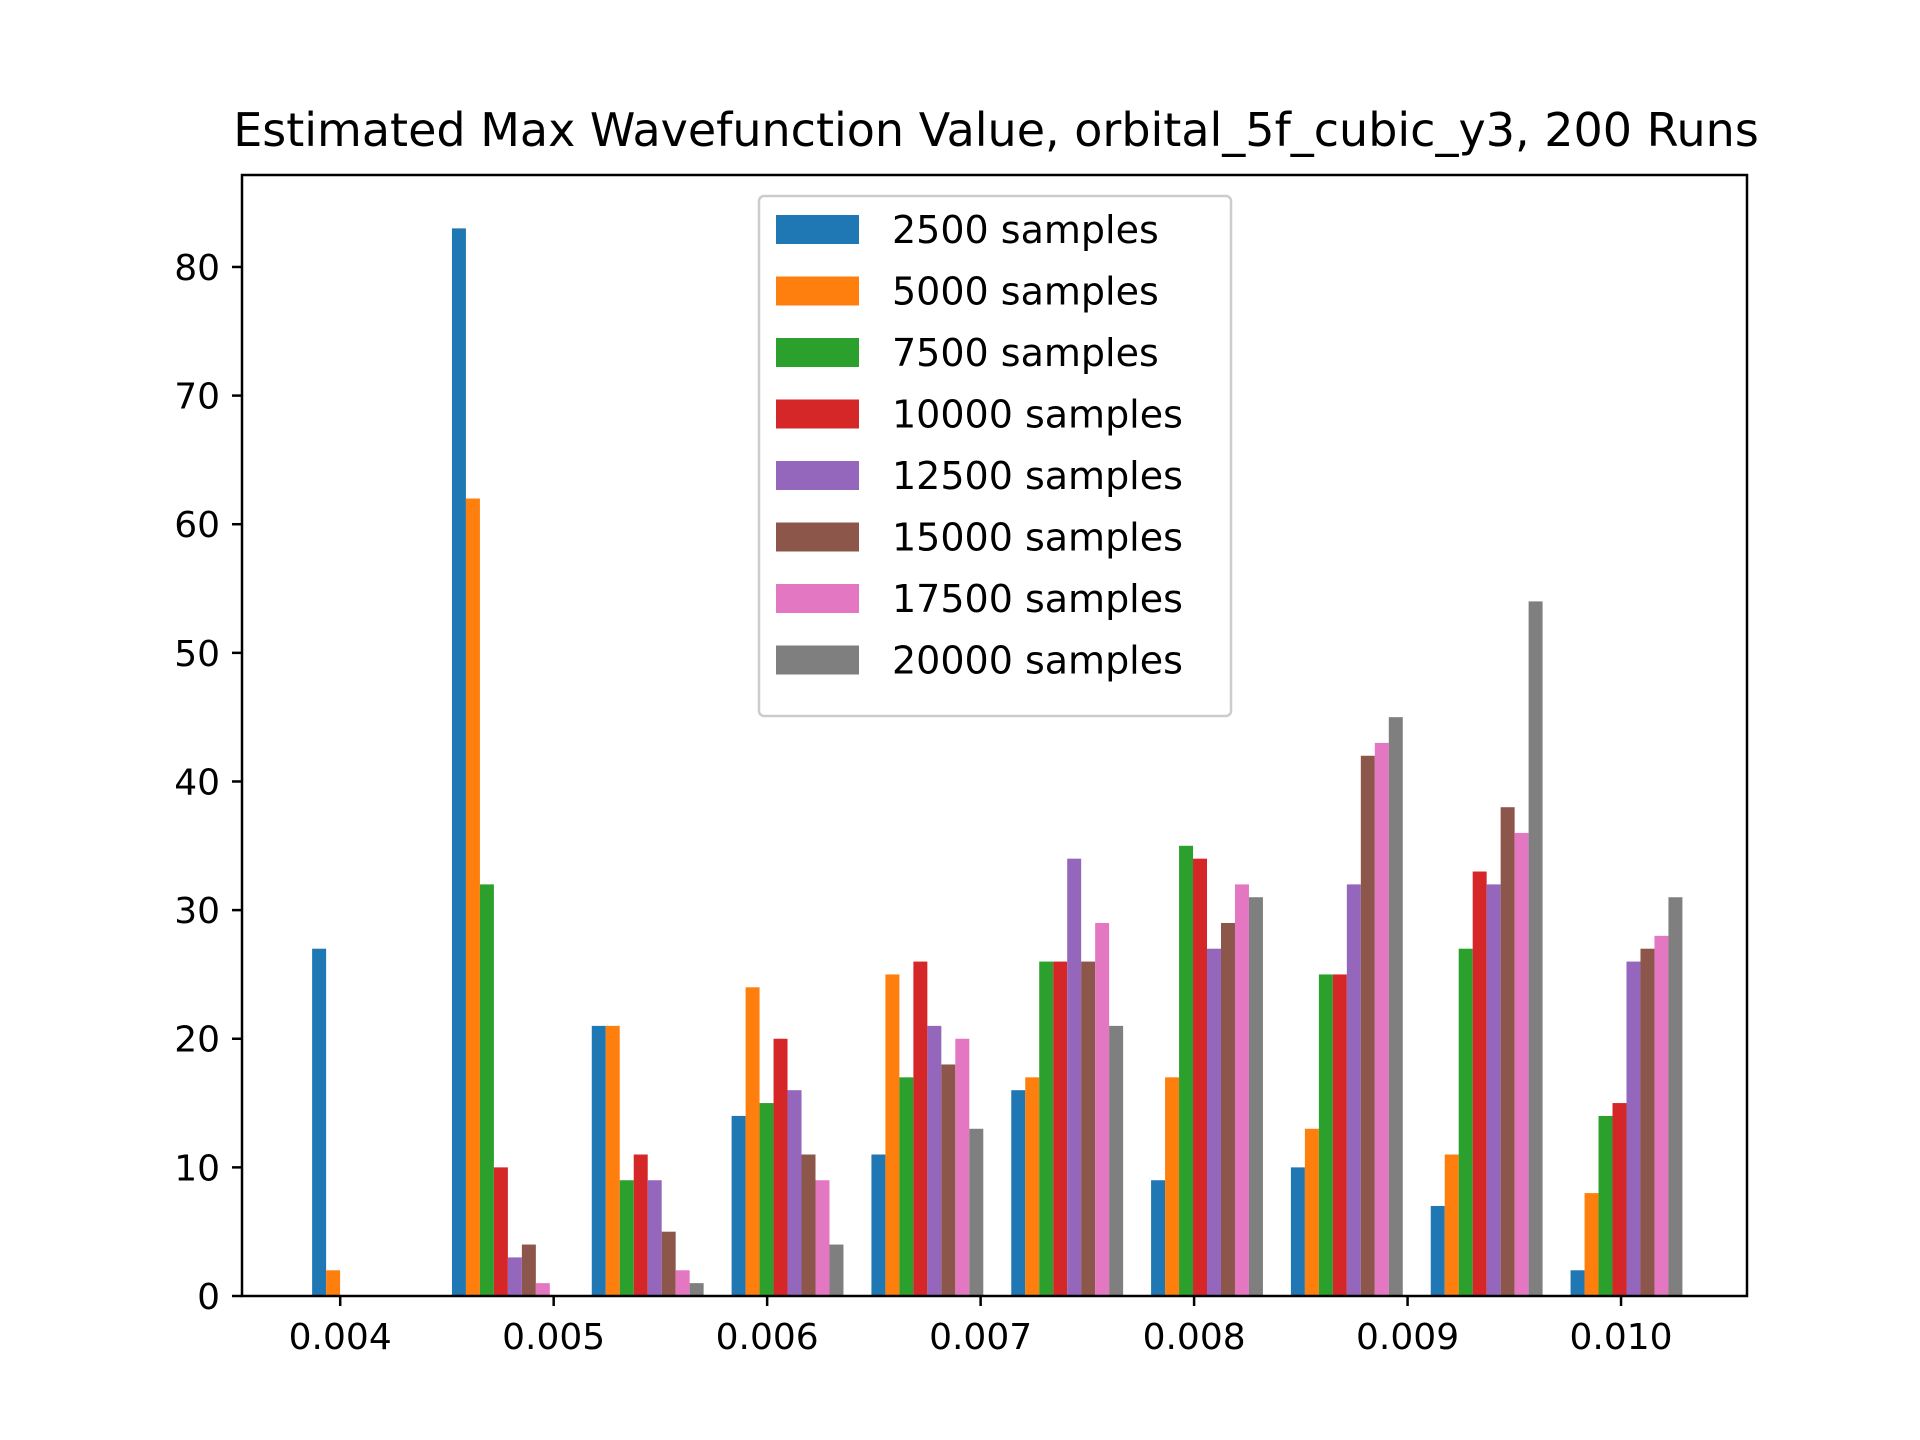 The width and height of the screenshot is (1920, 1440). Describe the element at coordinates (1407, 1337) in the screenshot. I see `x-tick-label: 0.009` at that location.